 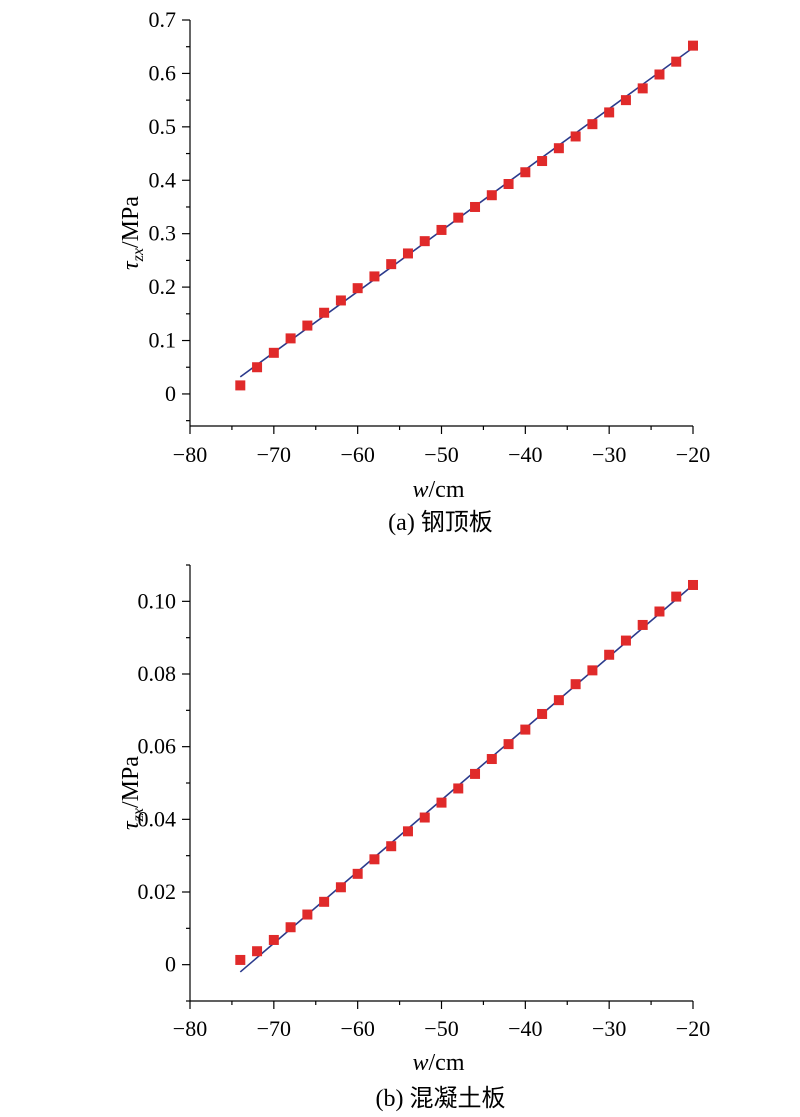 I want to click on y-tick-label: 0.1, so click(x=163, y=340).